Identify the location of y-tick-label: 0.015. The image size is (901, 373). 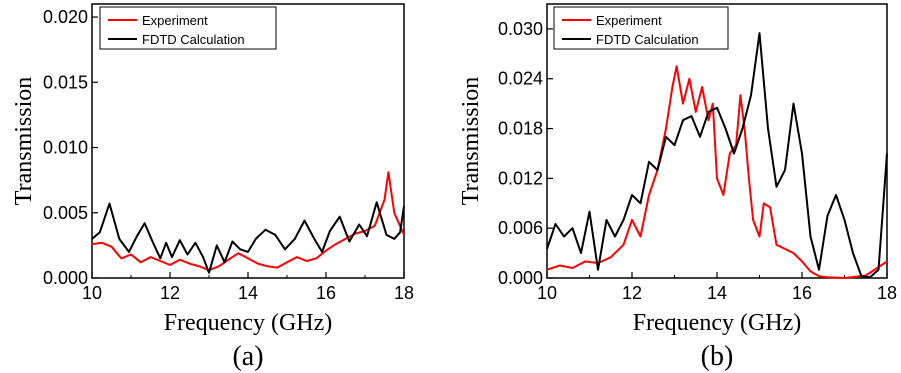
(65, 82).